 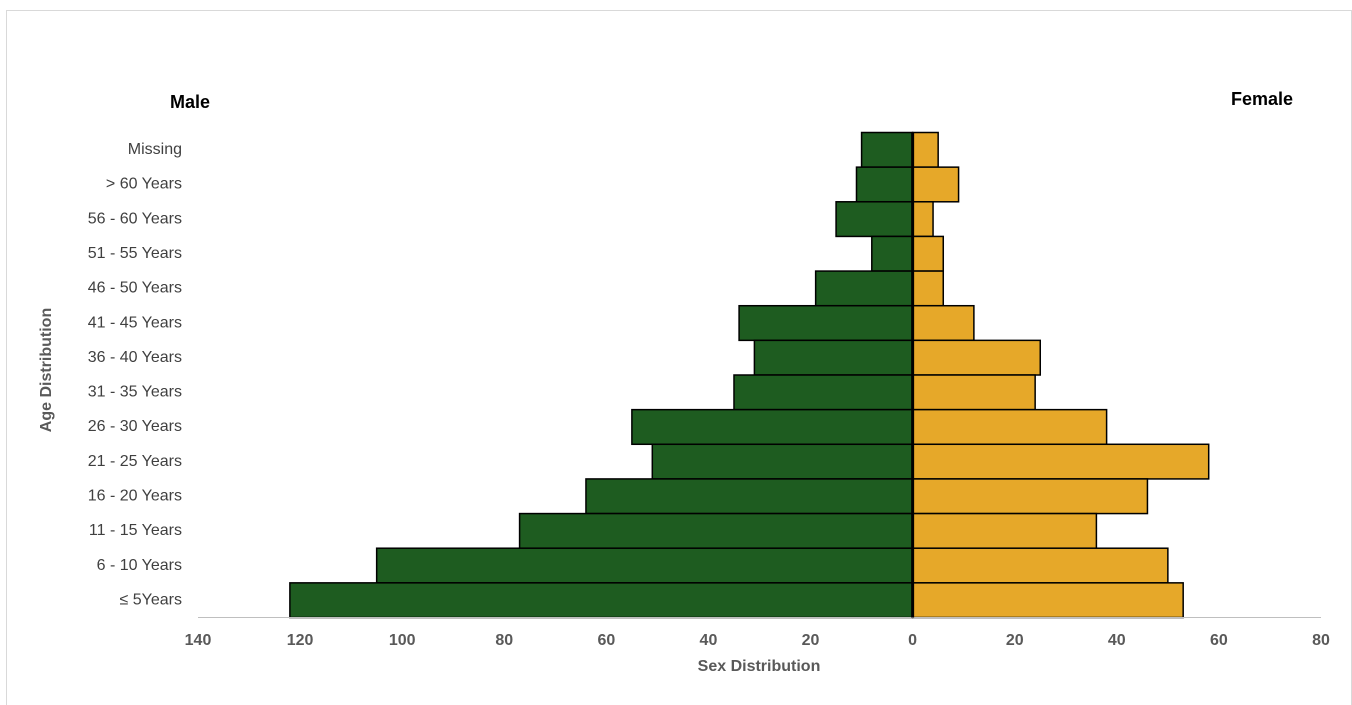 What do you see at coordinates (135, 288) in the screenshot?
I see `y-tick-label: 46 - 50 Years` at bounding box center [135, 288].